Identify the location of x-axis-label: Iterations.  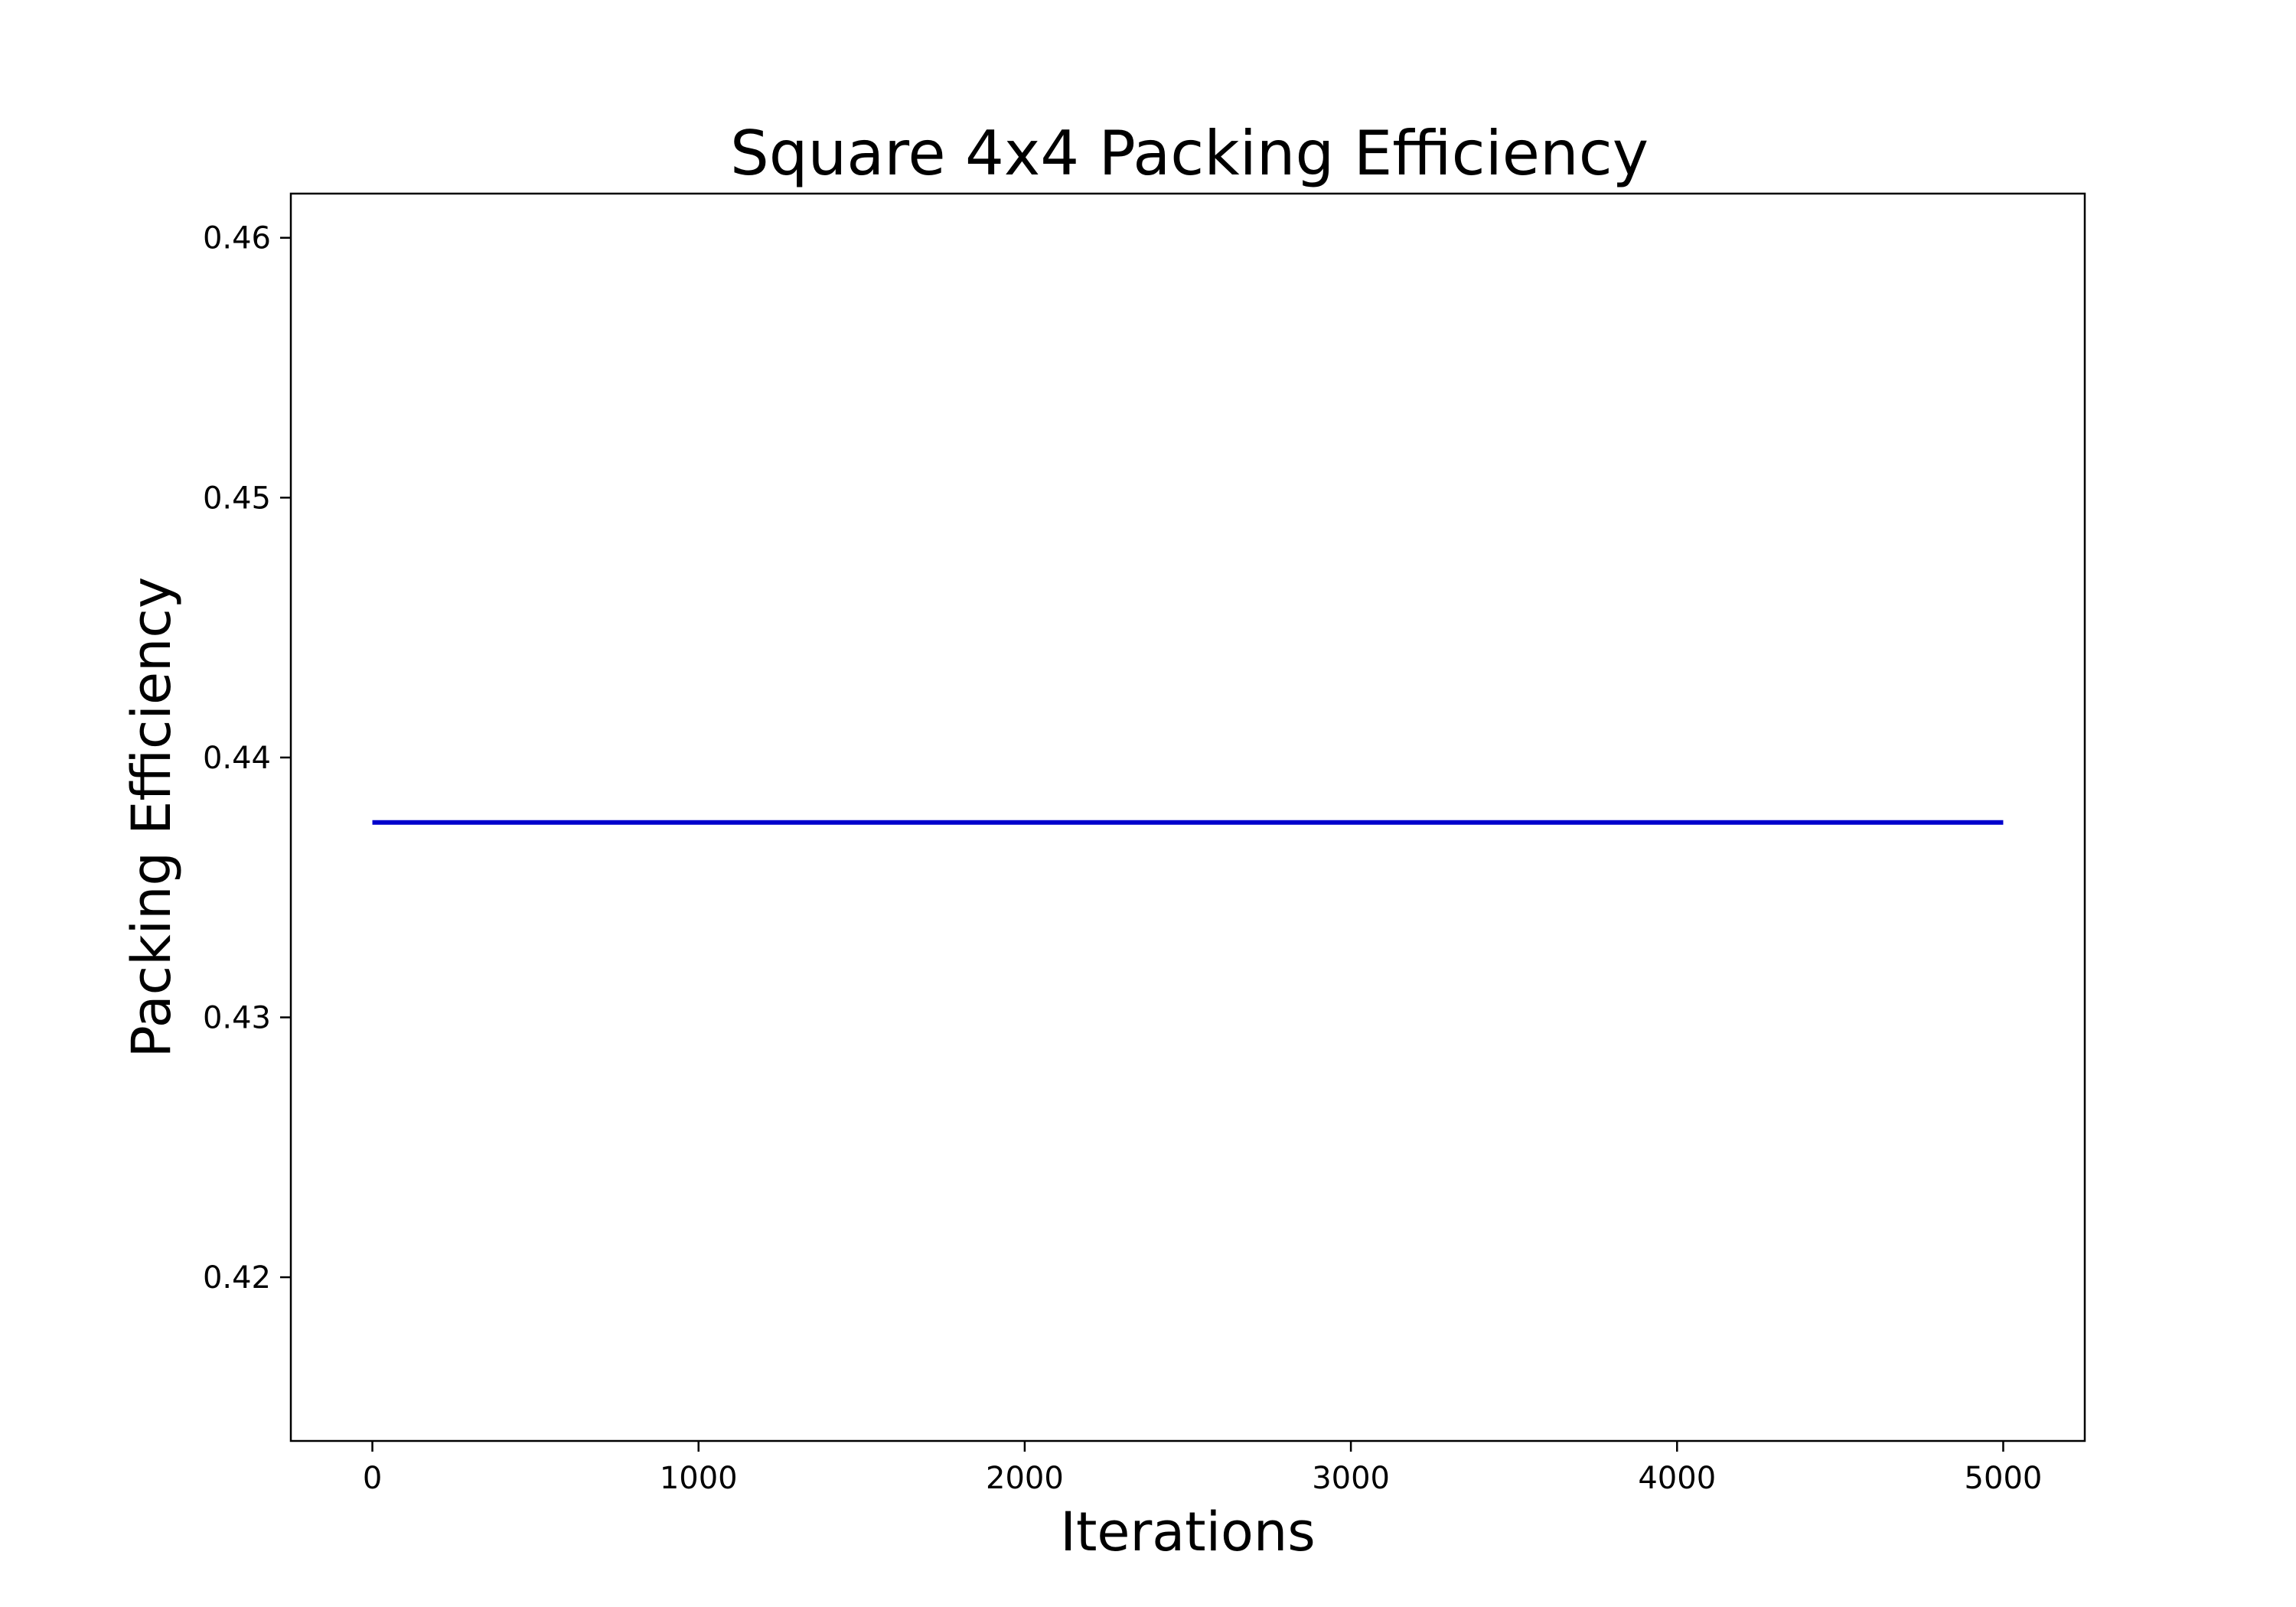
(1187, 1532).